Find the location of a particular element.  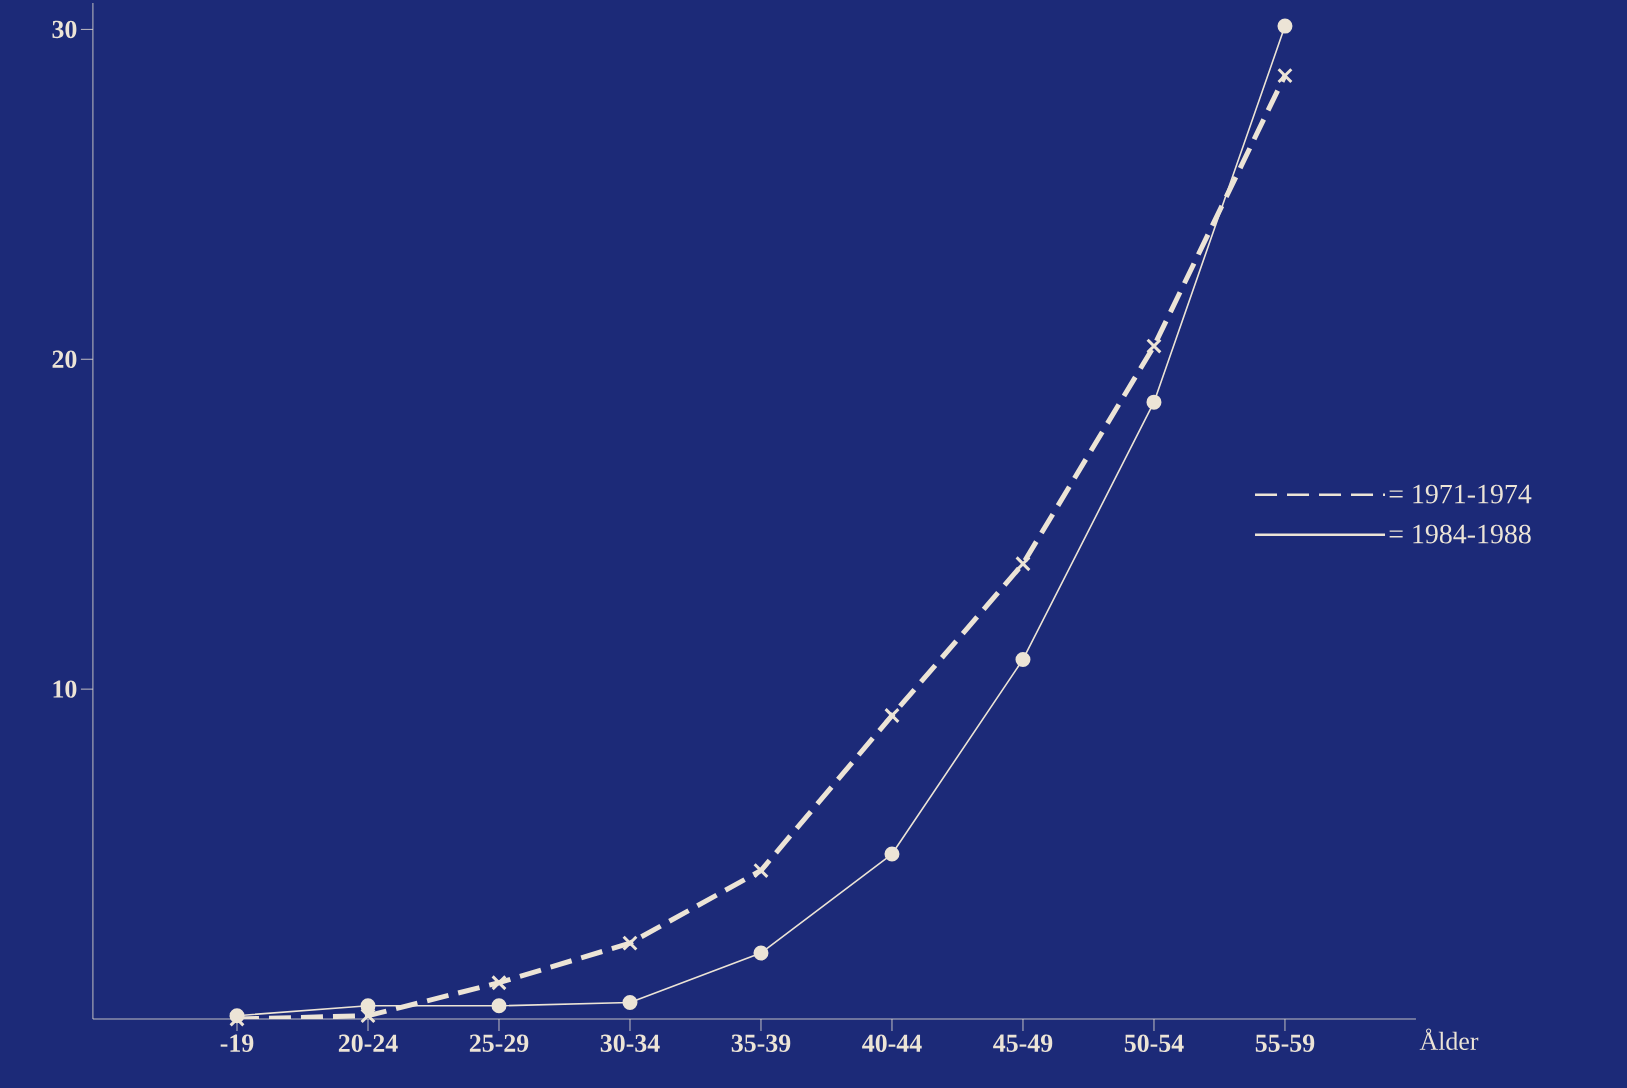

x-axis-title: Ålder is located at coordinates (1449, 1039).